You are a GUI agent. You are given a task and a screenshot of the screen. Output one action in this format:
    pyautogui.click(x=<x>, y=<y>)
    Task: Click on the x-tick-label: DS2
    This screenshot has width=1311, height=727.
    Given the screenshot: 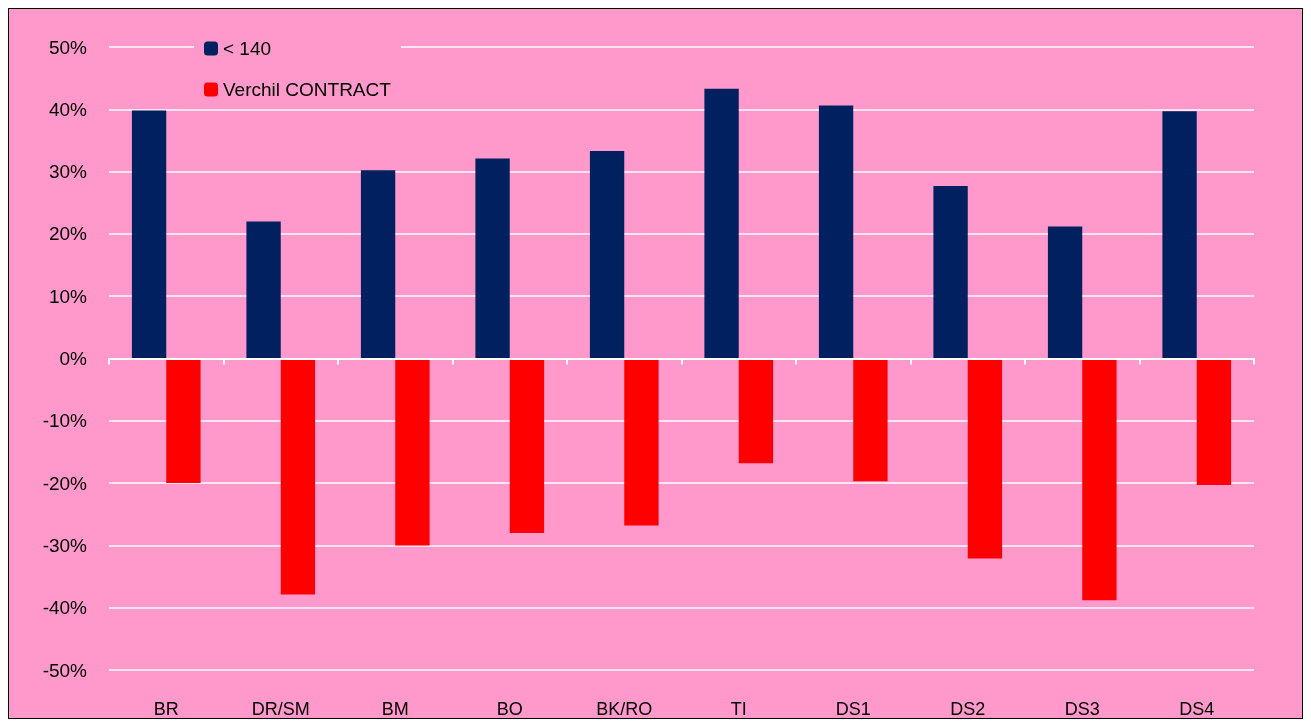 What is the action you would take?
    pyautogui.click(x=968, y=709)
    